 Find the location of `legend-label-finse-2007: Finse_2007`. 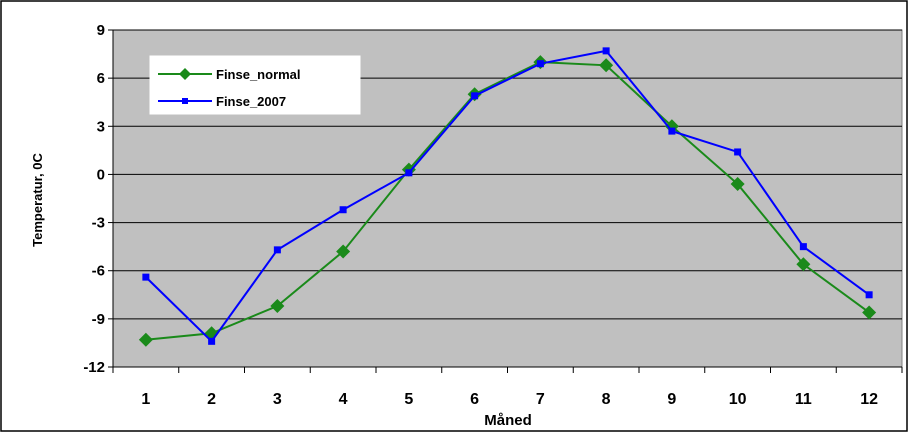

legend-label-finse-2007: Finse_2007 is located at coordinates (251, 101).